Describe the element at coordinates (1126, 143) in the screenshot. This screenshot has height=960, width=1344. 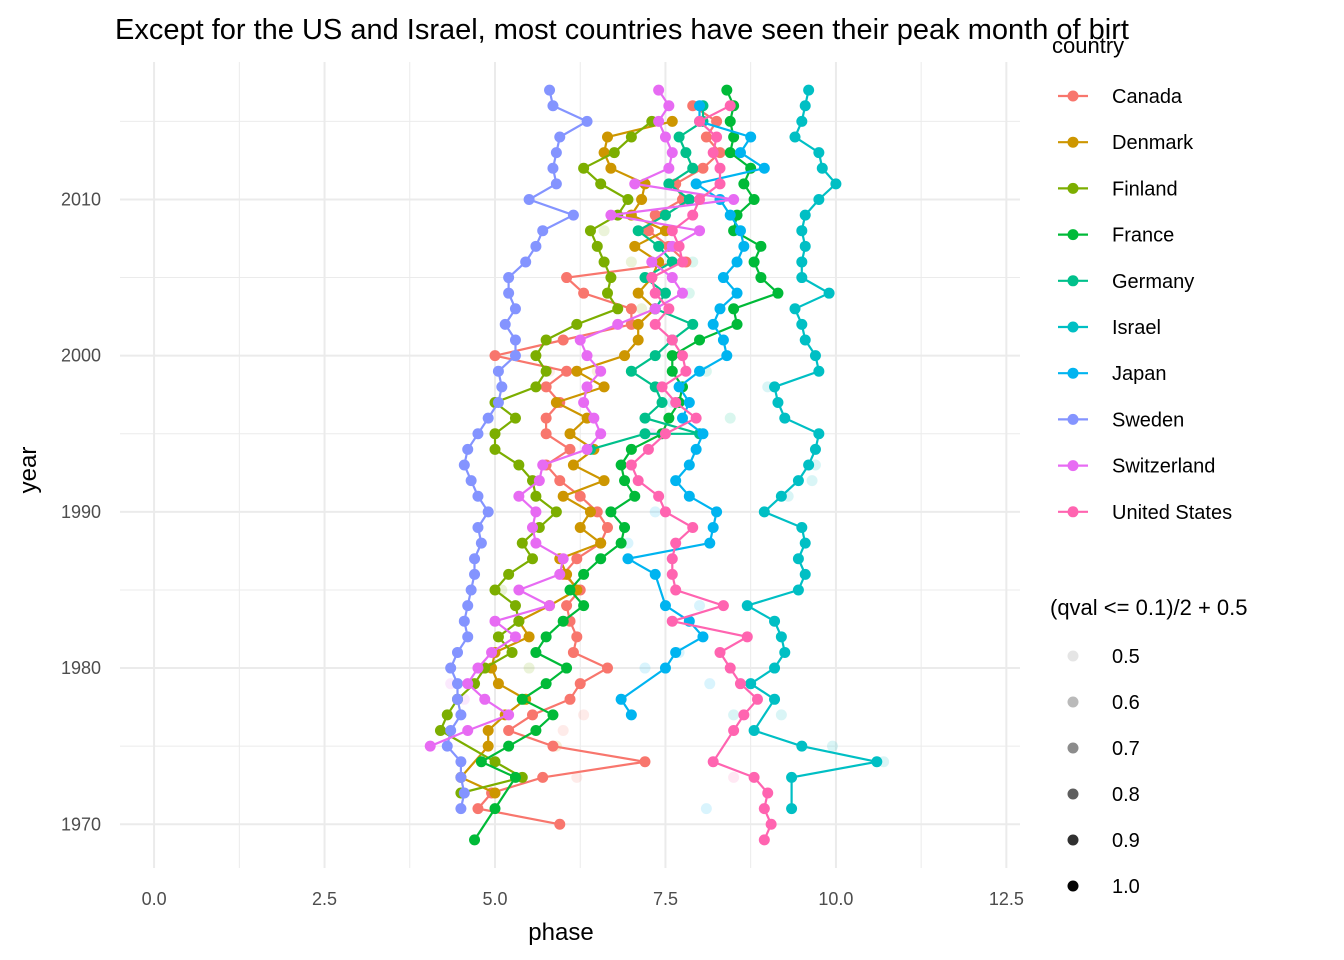
I see `legend-item: Denmark` at that location.